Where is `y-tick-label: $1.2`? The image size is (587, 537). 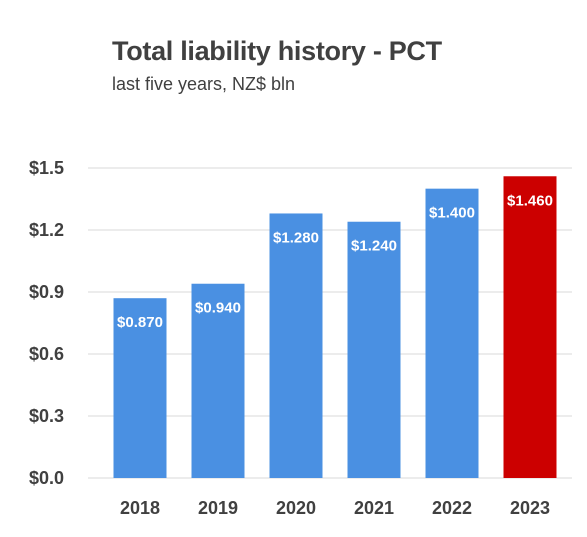 y-tick-label: $1.2 is located at coordinates (46, 230).